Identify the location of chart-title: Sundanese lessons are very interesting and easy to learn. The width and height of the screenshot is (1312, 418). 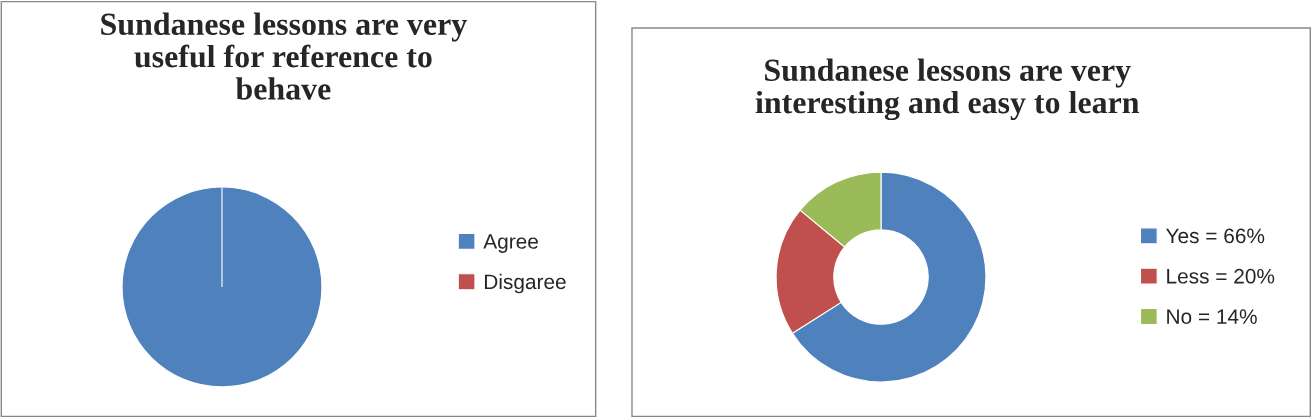
(947, 89).